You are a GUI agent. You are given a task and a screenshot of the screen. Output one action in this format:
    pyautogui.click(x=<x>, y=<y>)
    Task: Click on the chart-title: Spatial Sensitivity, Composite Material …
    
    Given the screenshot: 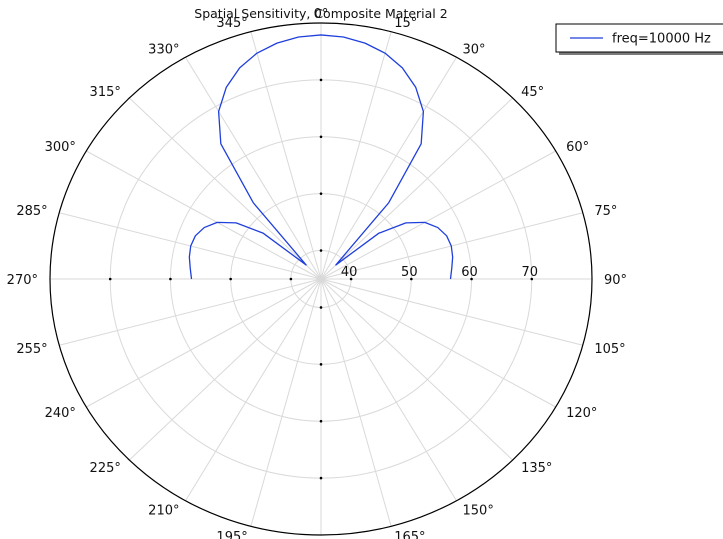 What is the action you would take?
    pyautogui.click(x=320, y=13)
    